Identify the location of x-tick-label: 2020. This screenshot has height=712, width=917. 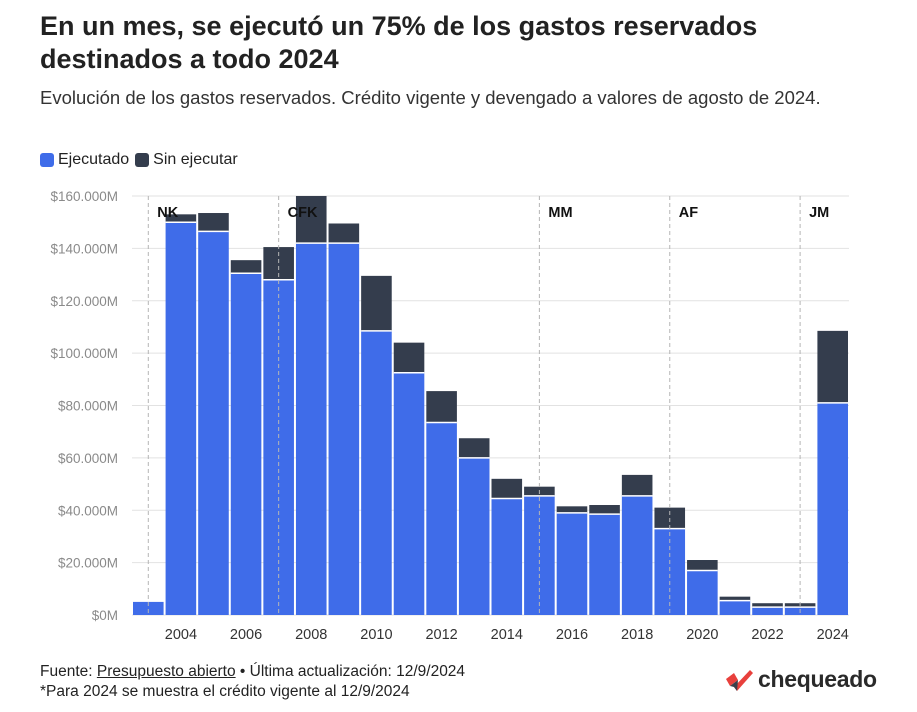
(702, 635).